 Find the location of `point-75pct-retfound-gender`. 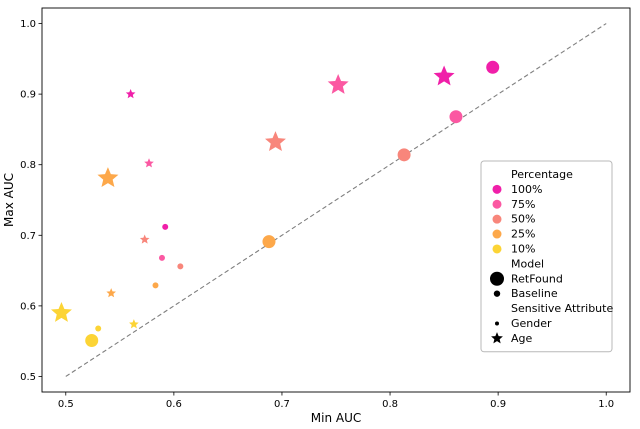

point-75pct-retfound-gender is located at coordinates (456, 117).